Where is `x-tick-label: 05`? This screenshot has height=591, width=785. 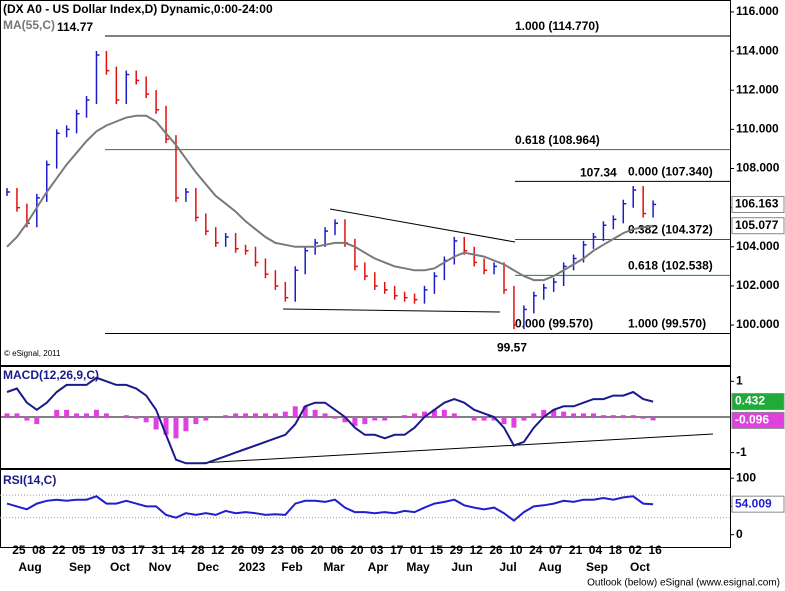 x-tick-label: 05 is located at coordinates (79, 550).